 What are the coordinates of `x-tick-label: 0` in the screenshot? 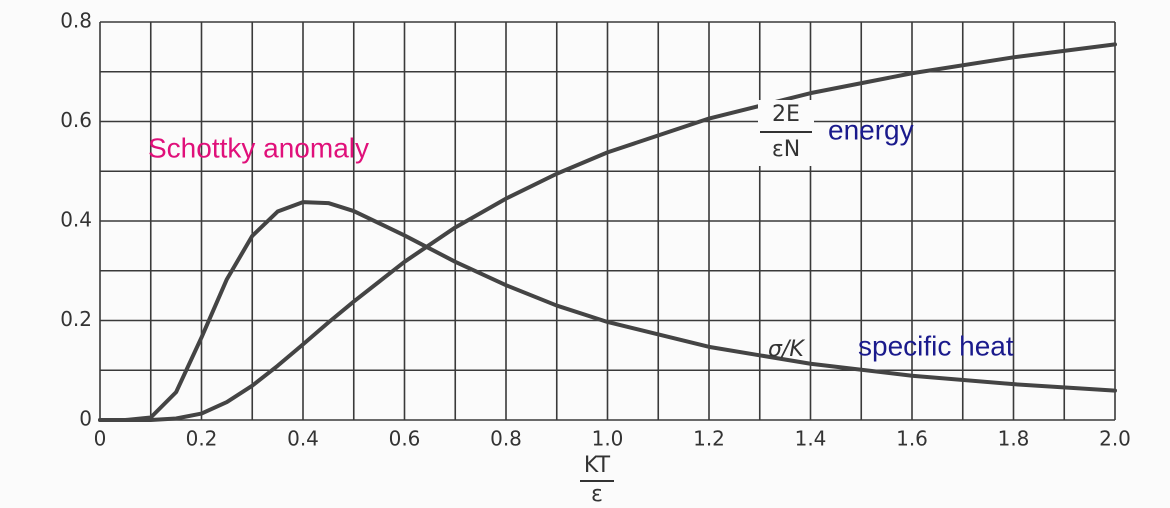 It's located at (100, 439).